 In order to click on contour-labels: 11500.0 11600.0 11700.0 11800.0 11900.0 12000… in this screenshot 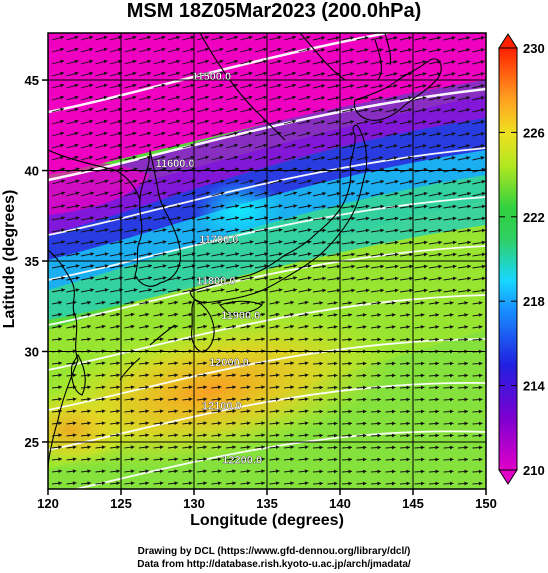, I will do `click(208, 269)`.